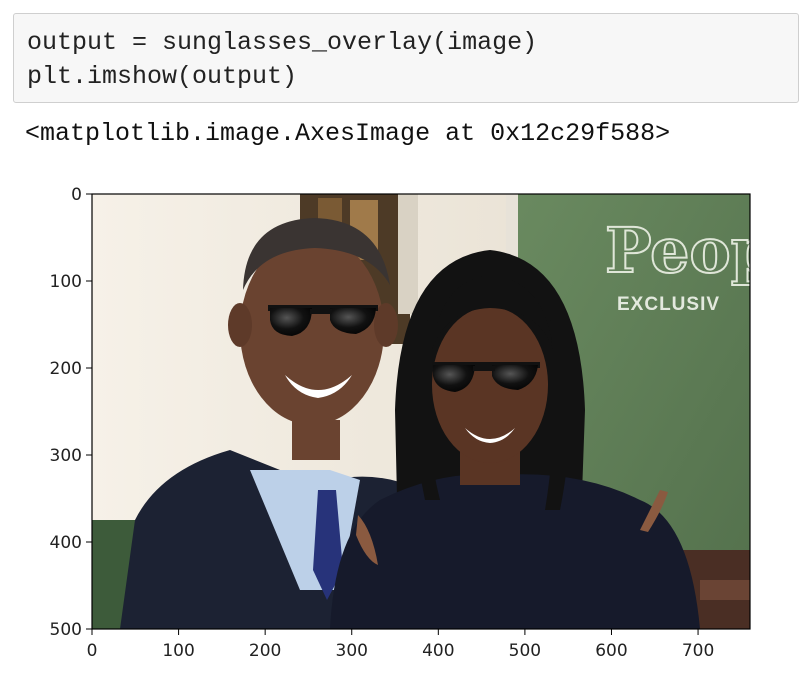 This screenshot has width=799, height=673. I want to click on x-tick-label: 400, so click(438, 651).